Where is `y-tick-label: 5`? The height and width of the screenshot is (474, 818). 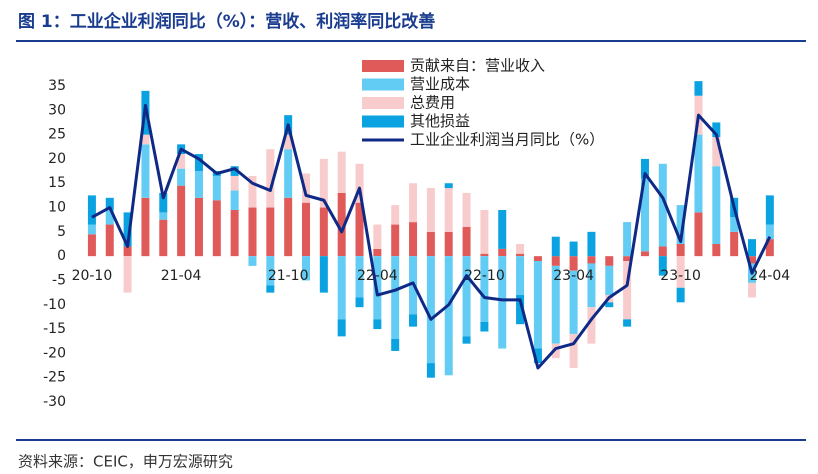 y-tick-label: 5 is located at coordinates (61, 232).